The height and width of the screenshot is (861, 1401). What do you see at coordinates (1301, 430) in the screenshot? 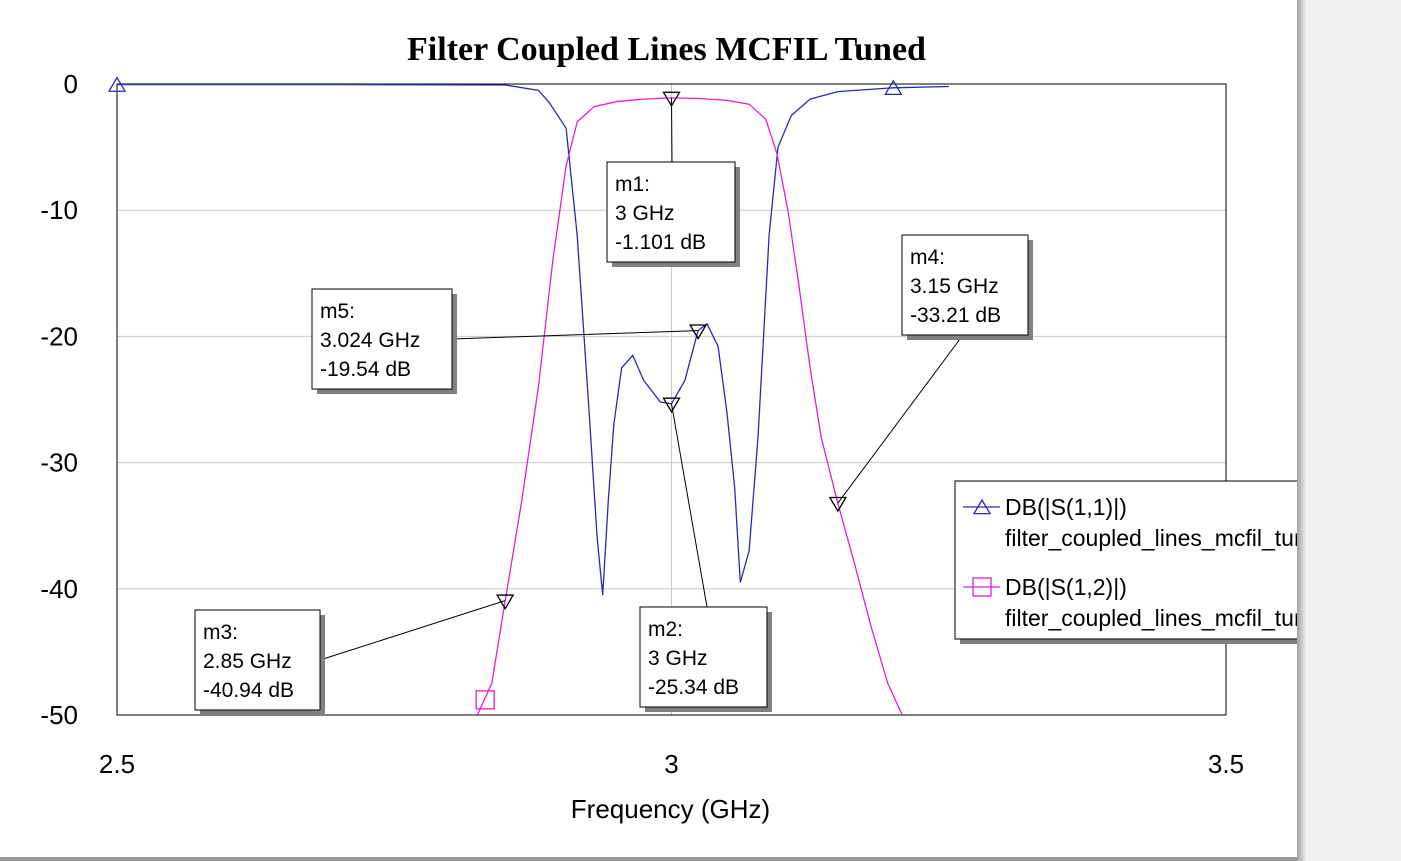
I see `splitter` at bounding box center [1301, 430].